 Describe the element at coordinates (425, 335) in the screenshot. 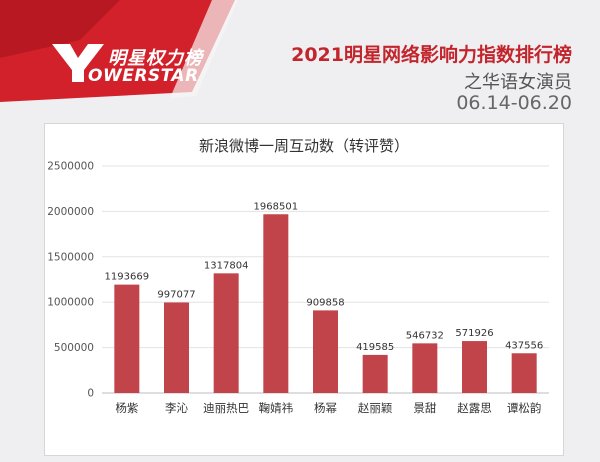

I see `bar-value-label: 546732` at that location.